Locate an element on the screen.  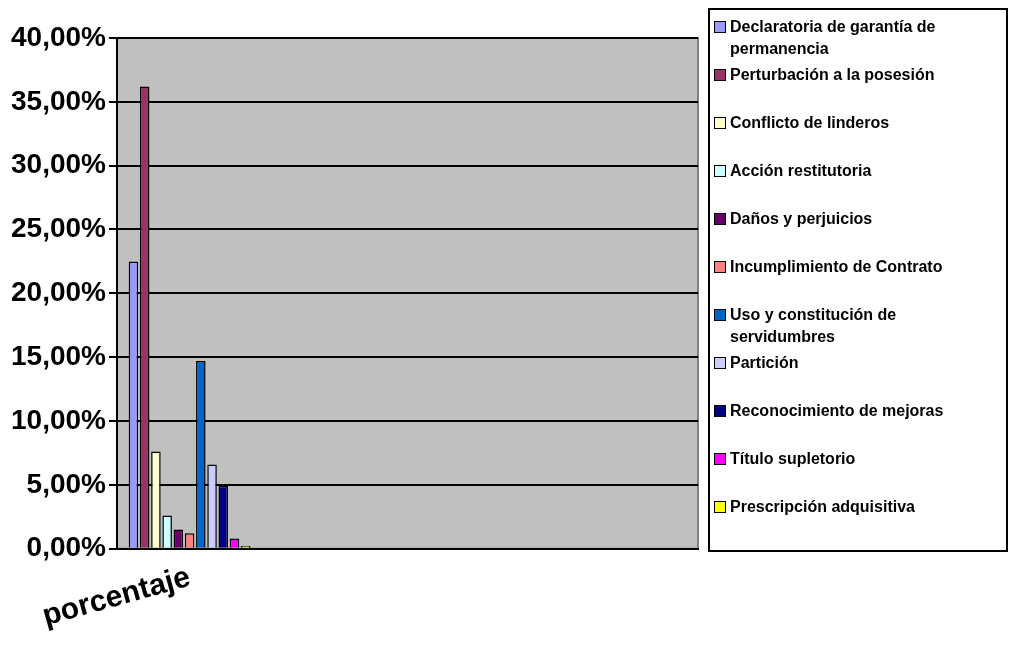
legend-label: Partición is located at coordinates (764, 363).